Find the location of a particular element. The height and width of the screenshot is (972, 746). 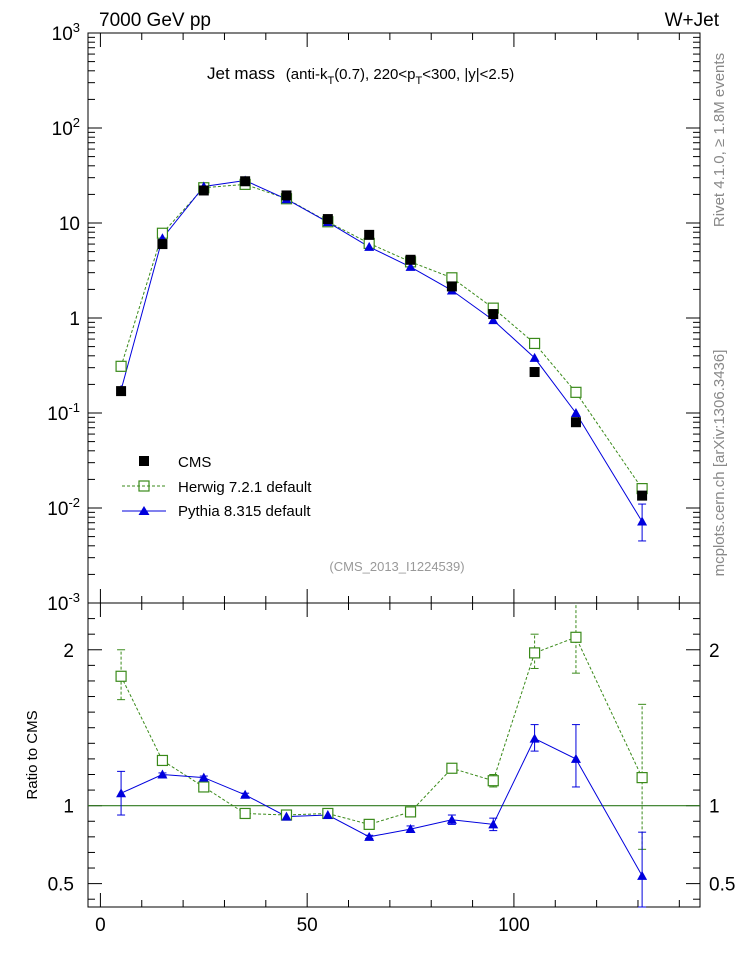

ratio-herwig-line is located at coordinates (381, 730).